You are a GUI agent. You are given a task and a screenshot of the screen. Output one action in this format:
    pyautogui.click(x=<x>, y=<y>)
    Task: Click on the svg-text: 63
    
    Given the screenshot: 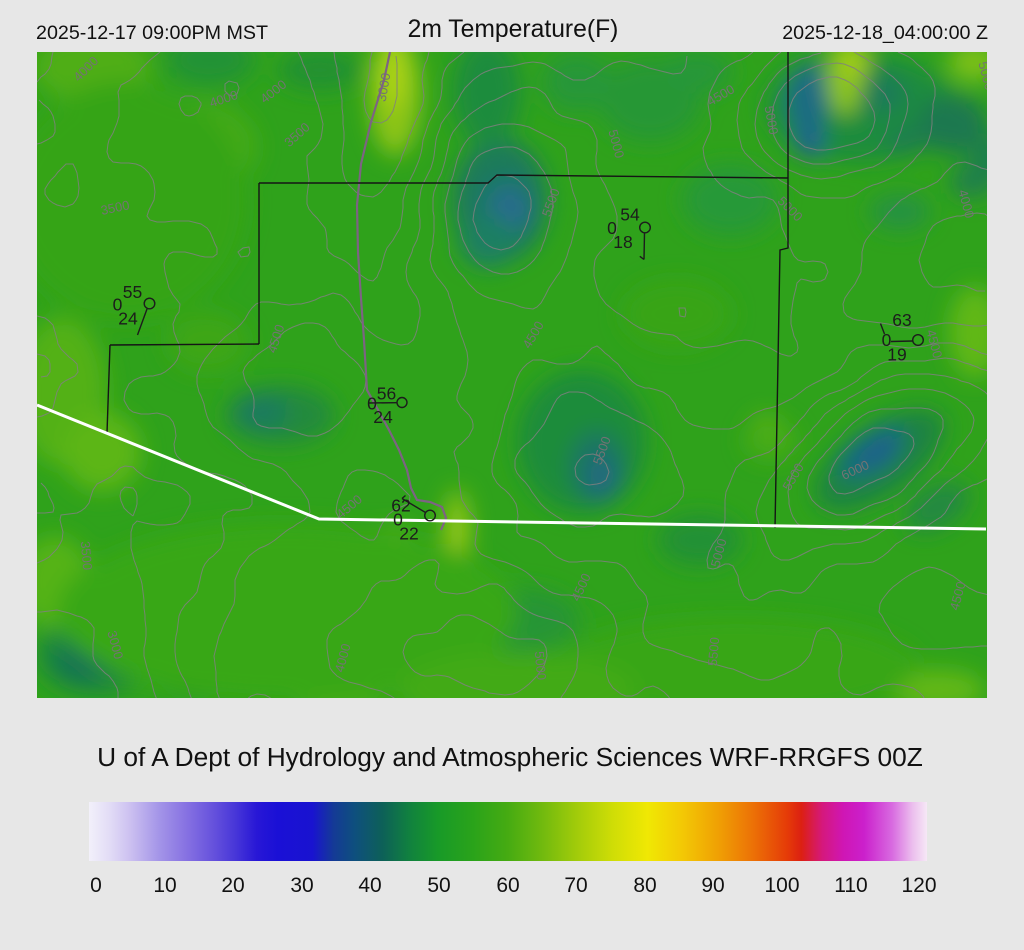 What is the action you would take?
    pyautogui.click(x=901, y=320)
    